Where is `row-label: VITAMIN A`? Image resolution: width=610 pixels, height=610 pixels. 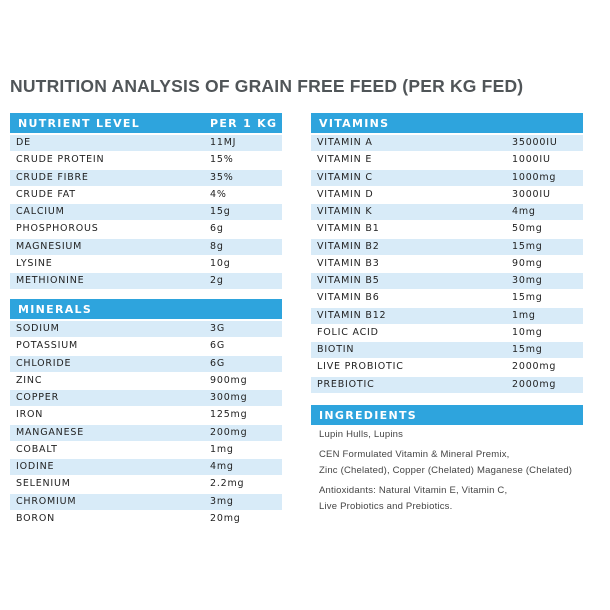
row-label: VITAMIN A is located at coordinates (345, 142).